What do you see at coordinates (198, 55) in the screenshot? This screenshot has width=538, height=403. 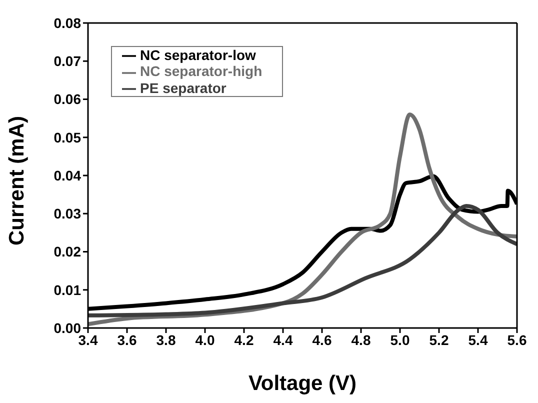 I see `legend-label: NC separator-low` at bounding box center [198, 55].